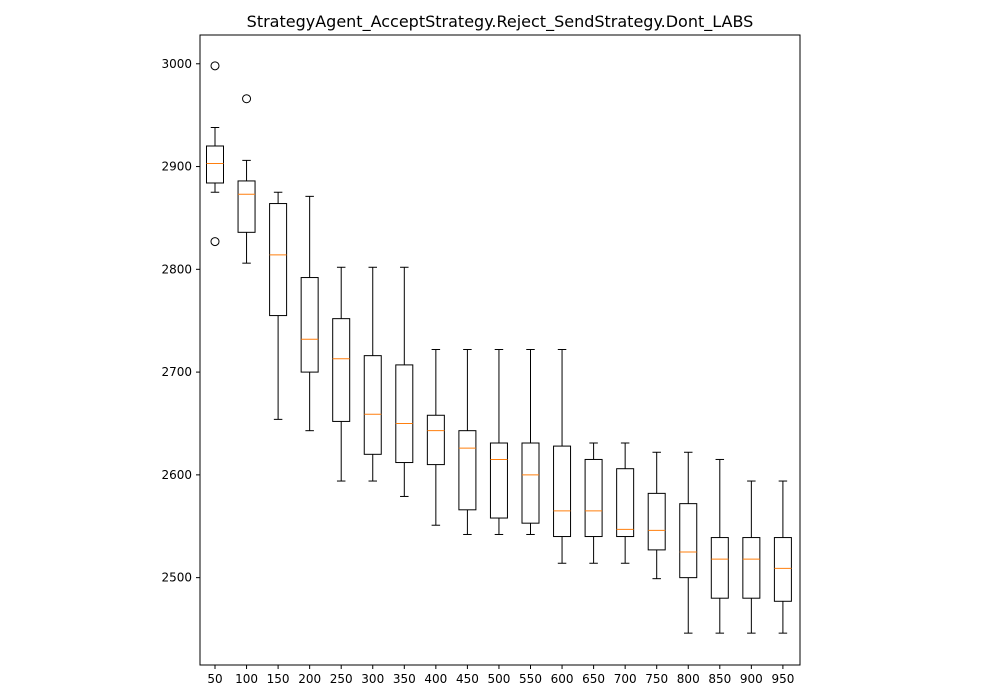 The width and height of the screenshot is (1000, 700). Describe the element at coordinates (656, 679) in the screenshot. I see `x-tick-label: 750` at that location.